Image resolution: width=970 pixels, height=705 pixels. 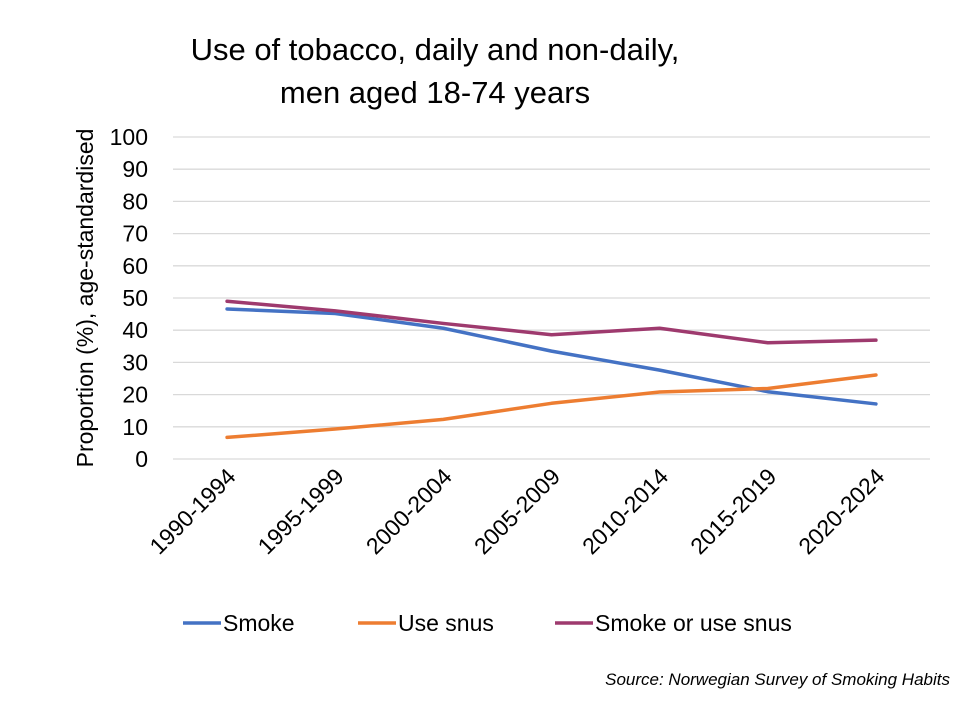 I want to click on y-tick-label: 20, so click(x=135, y=395).